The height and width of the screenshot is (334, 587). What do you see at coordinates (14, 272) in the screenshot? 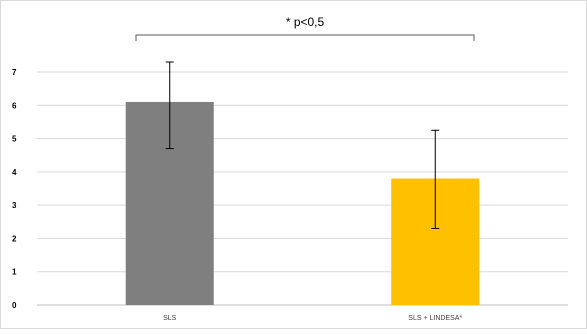
I see `y-tick-label: 1` at bounding box center [14, 272].